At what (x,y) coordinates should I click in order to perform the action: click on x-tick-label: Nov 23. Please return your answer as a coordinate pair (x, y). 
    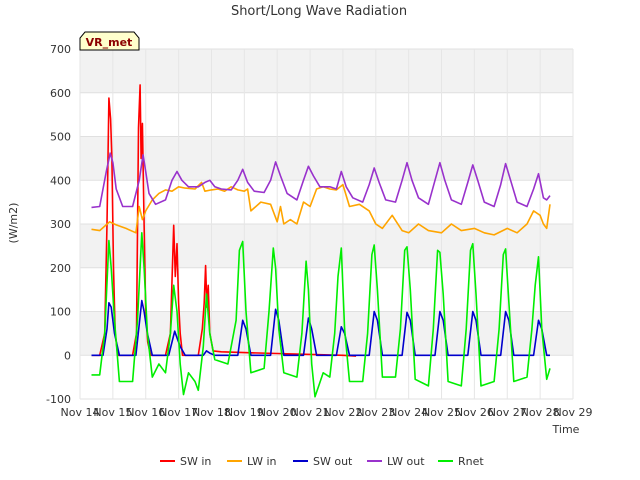
    Looking at the image, I should click on (375, 412).